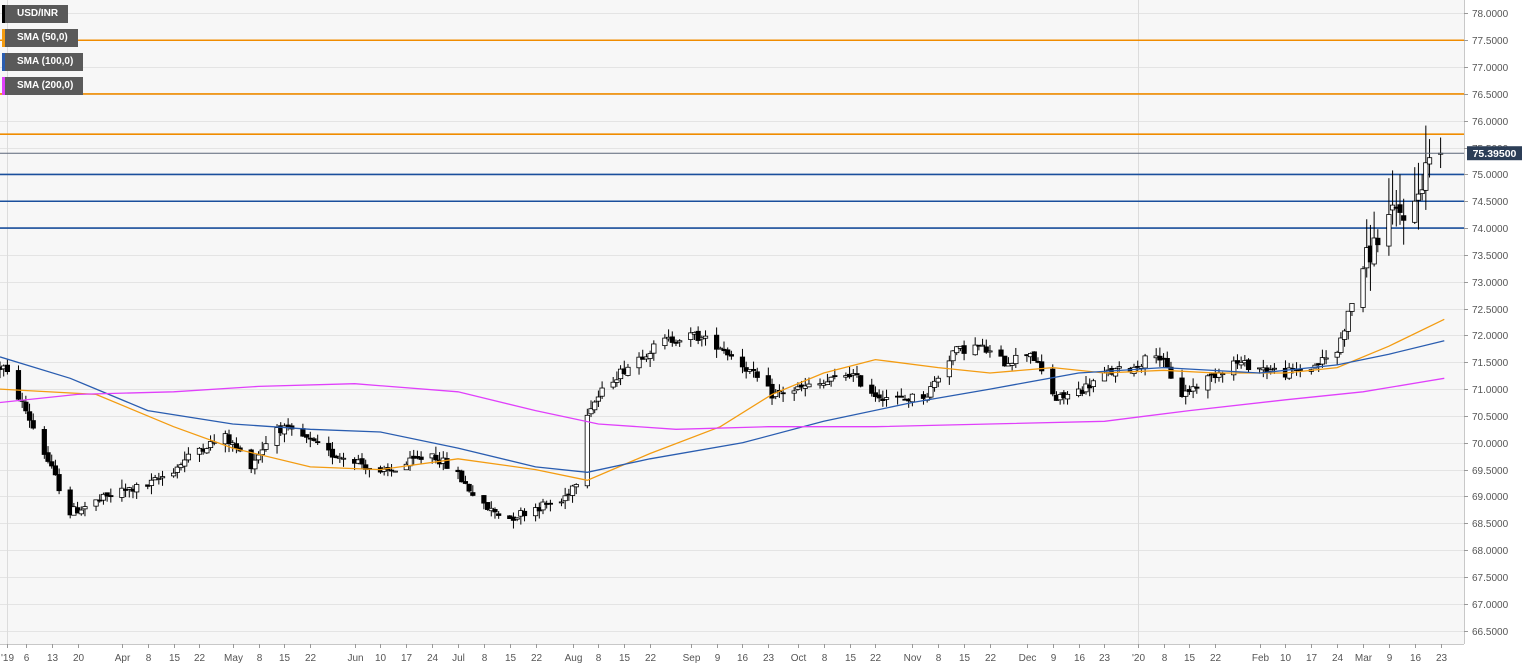 The height and width of the screenshot is (669, 1536). I want to click on legend-item-sma50: SMA (50,0), so click(40, 38).